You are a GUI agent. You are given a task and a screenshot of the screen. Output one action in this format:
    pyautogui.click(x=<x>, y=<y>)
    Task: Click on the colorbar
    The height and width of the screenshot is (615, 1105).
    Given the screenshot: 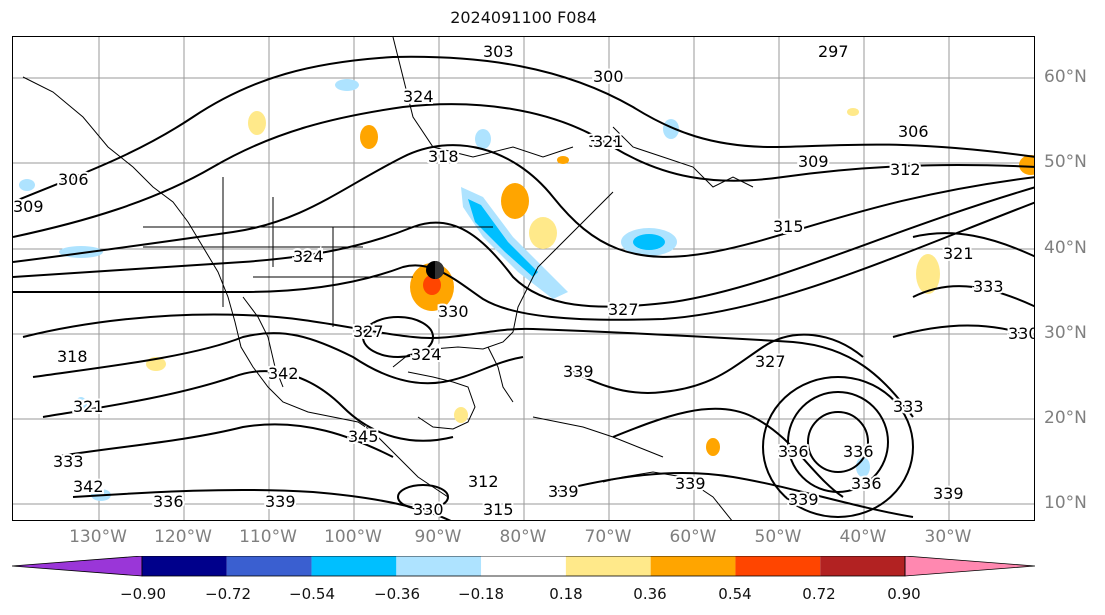 What is the action you would take?
    pyautogui.click(x=523, y=566)
    